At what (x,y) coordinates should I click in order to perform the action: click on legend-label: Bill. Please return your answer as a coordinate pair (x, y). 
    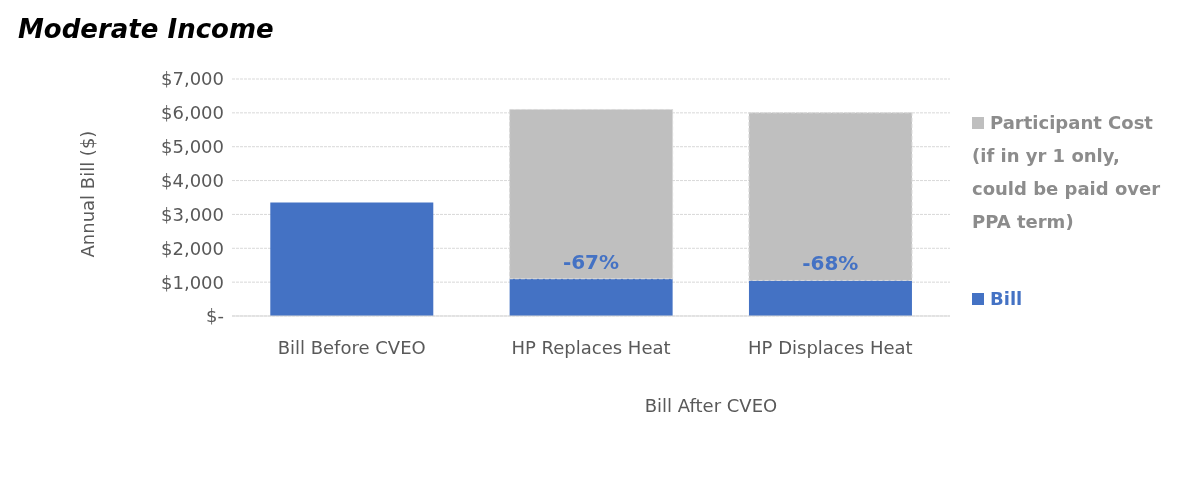
    Looking at the image, I should click on (1006, 299).